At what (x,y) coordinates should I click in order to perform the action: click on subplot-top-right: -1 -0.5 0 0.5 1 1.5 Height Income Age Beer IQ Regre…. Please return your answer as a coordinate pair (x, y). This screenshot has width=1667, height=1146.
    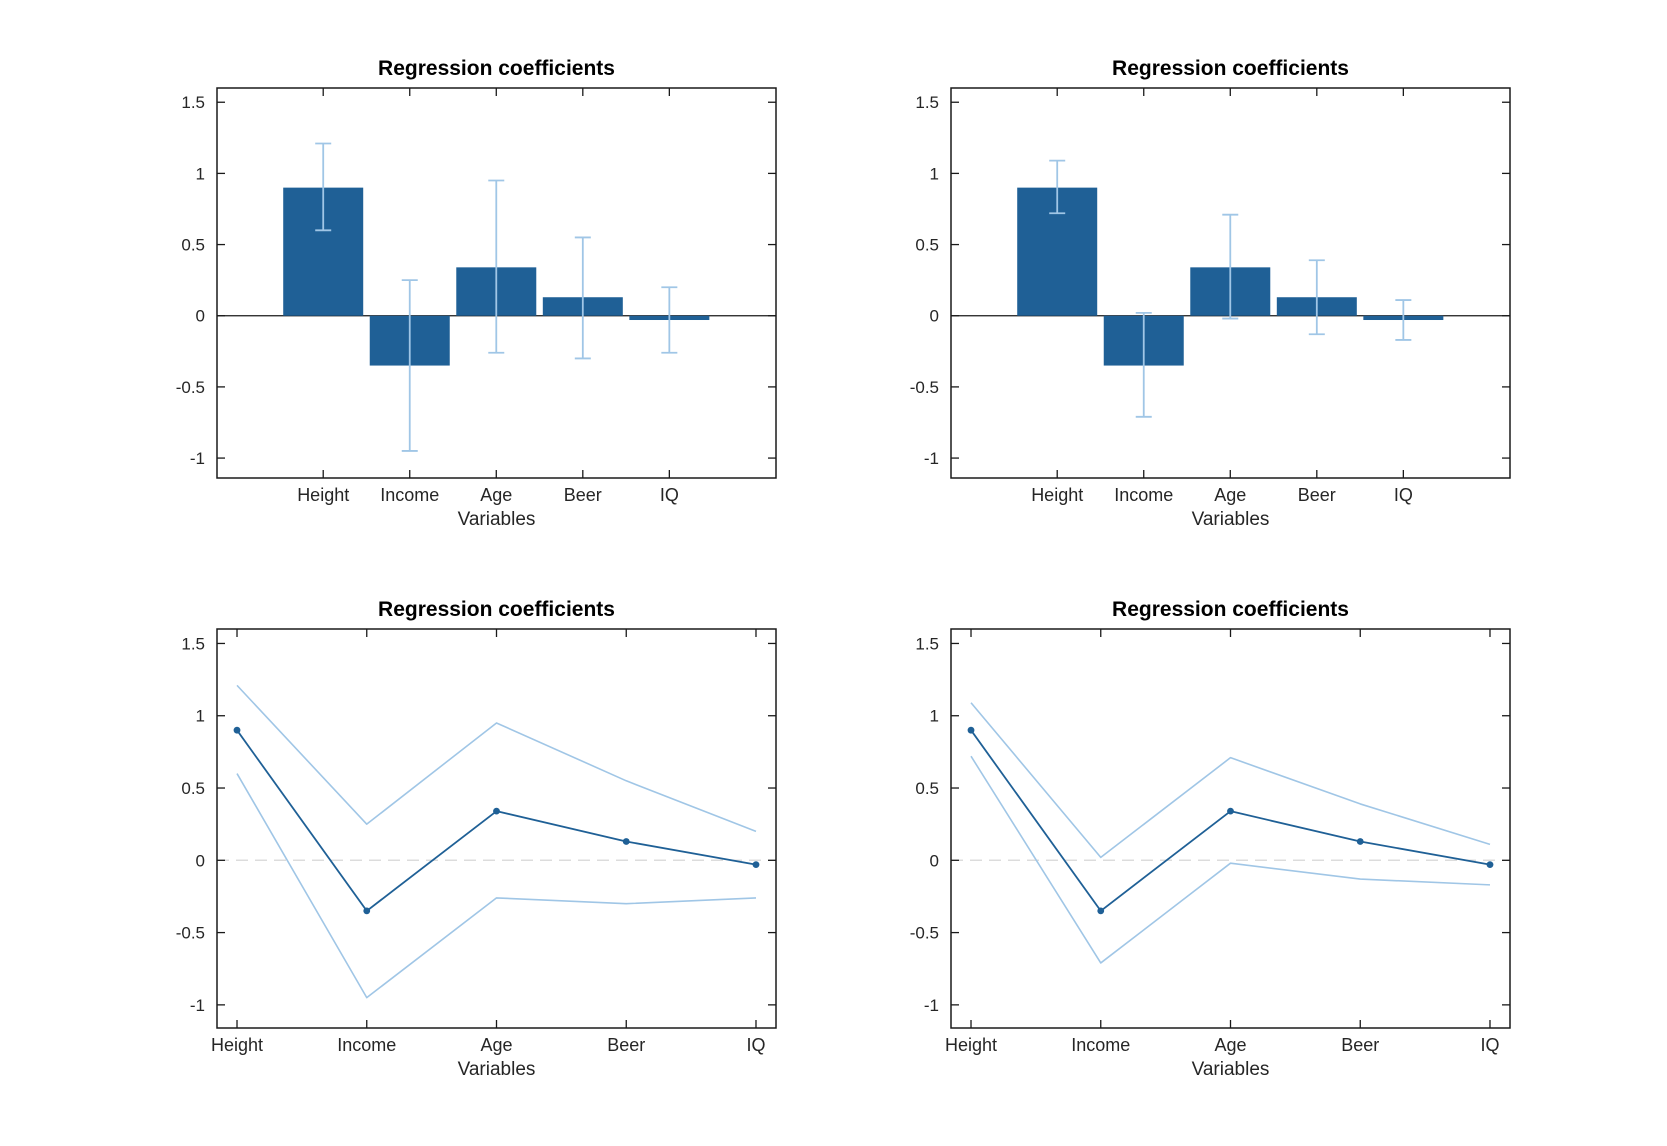
    Looking at the image, I should click on (1210, 293).